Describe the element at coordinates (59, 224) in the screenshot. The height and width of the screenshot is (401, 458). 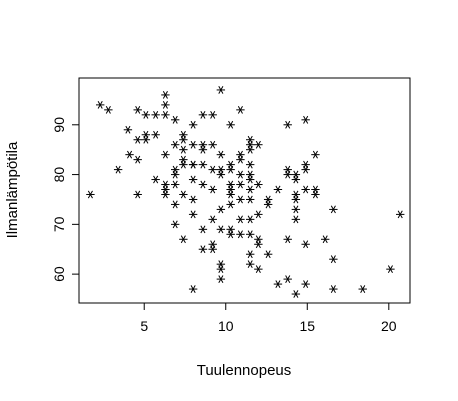
I see `y-tick-label: 70` at that location.